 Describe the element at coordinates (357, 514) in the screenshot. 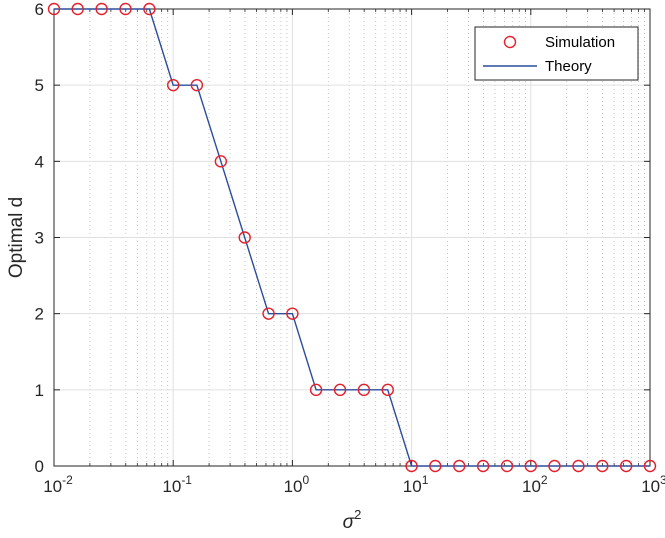

I see `x-axis-label-exponent: 2` at that location.